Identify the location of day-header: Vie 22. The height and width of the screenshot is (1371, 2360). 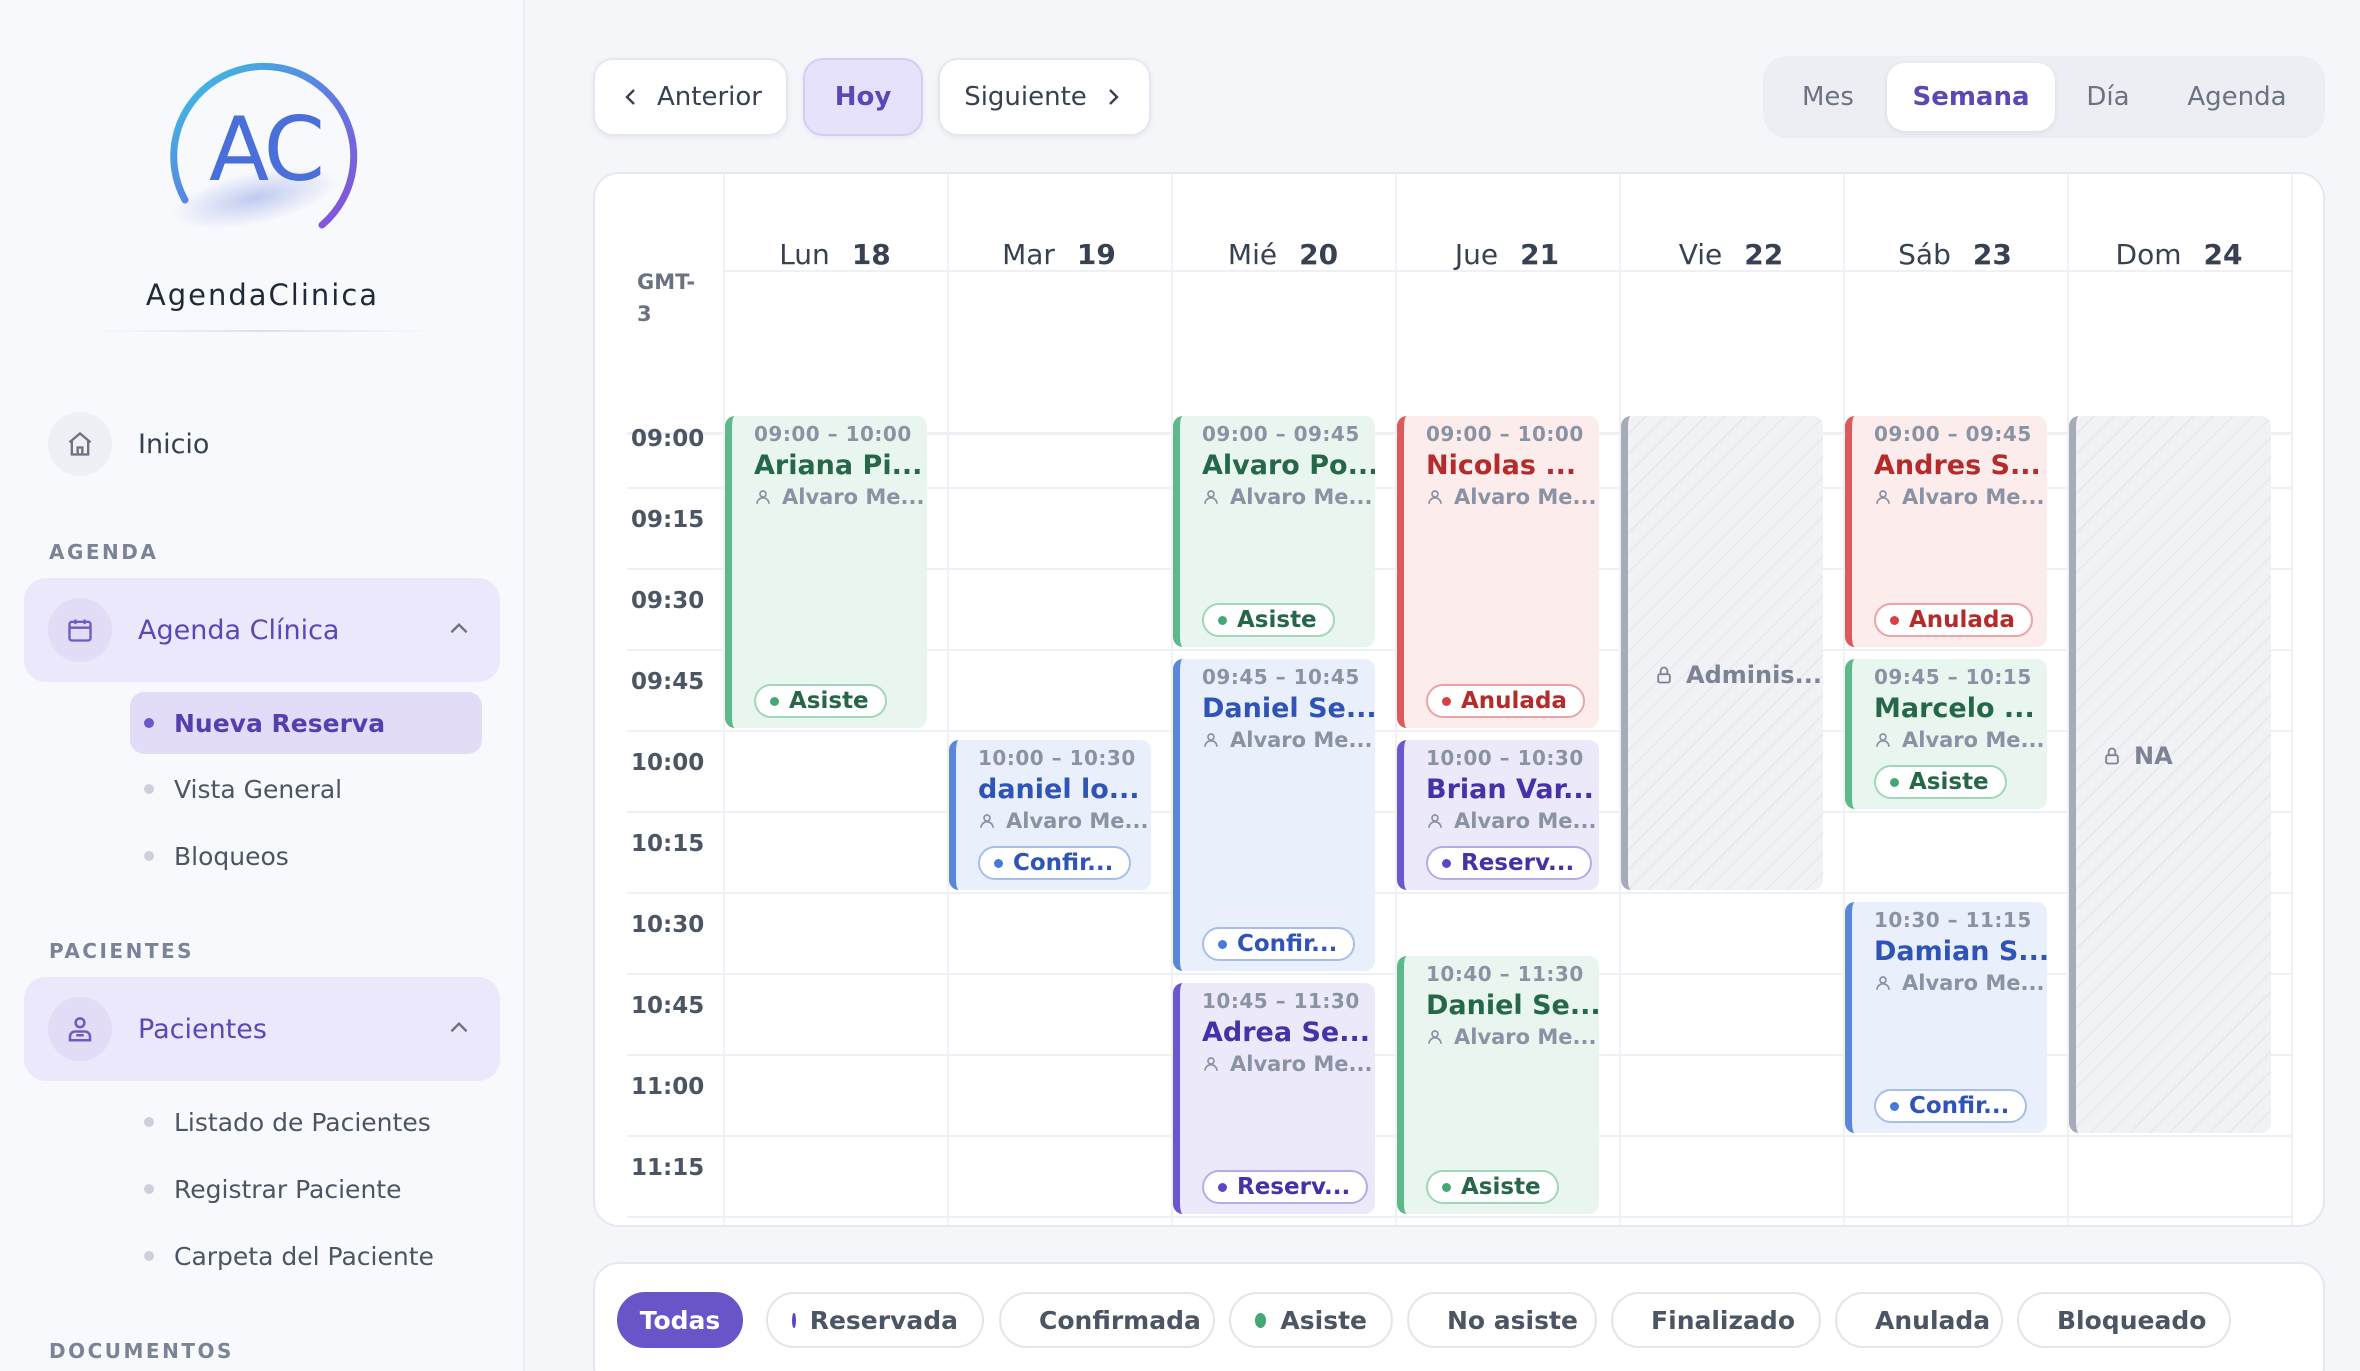
(1731, 268).